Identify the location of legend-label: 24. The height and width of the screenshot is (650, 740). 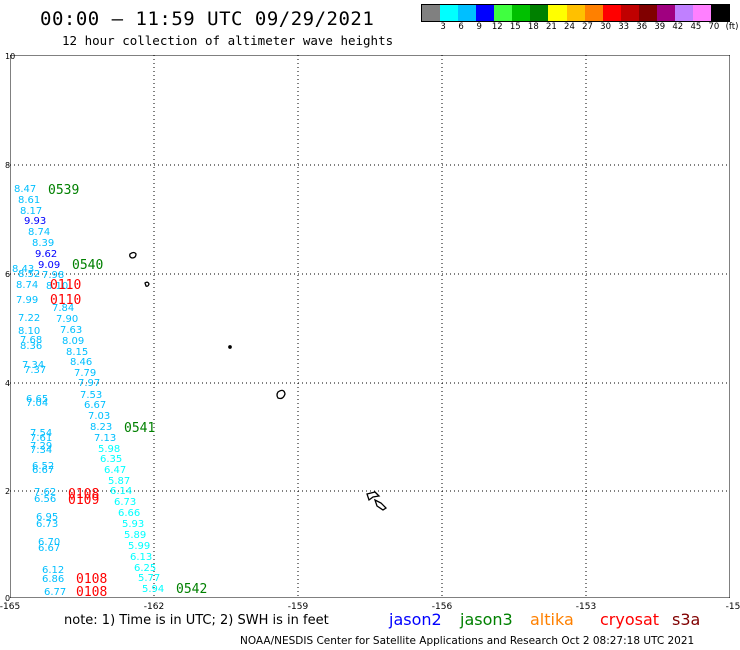
(569, 27).